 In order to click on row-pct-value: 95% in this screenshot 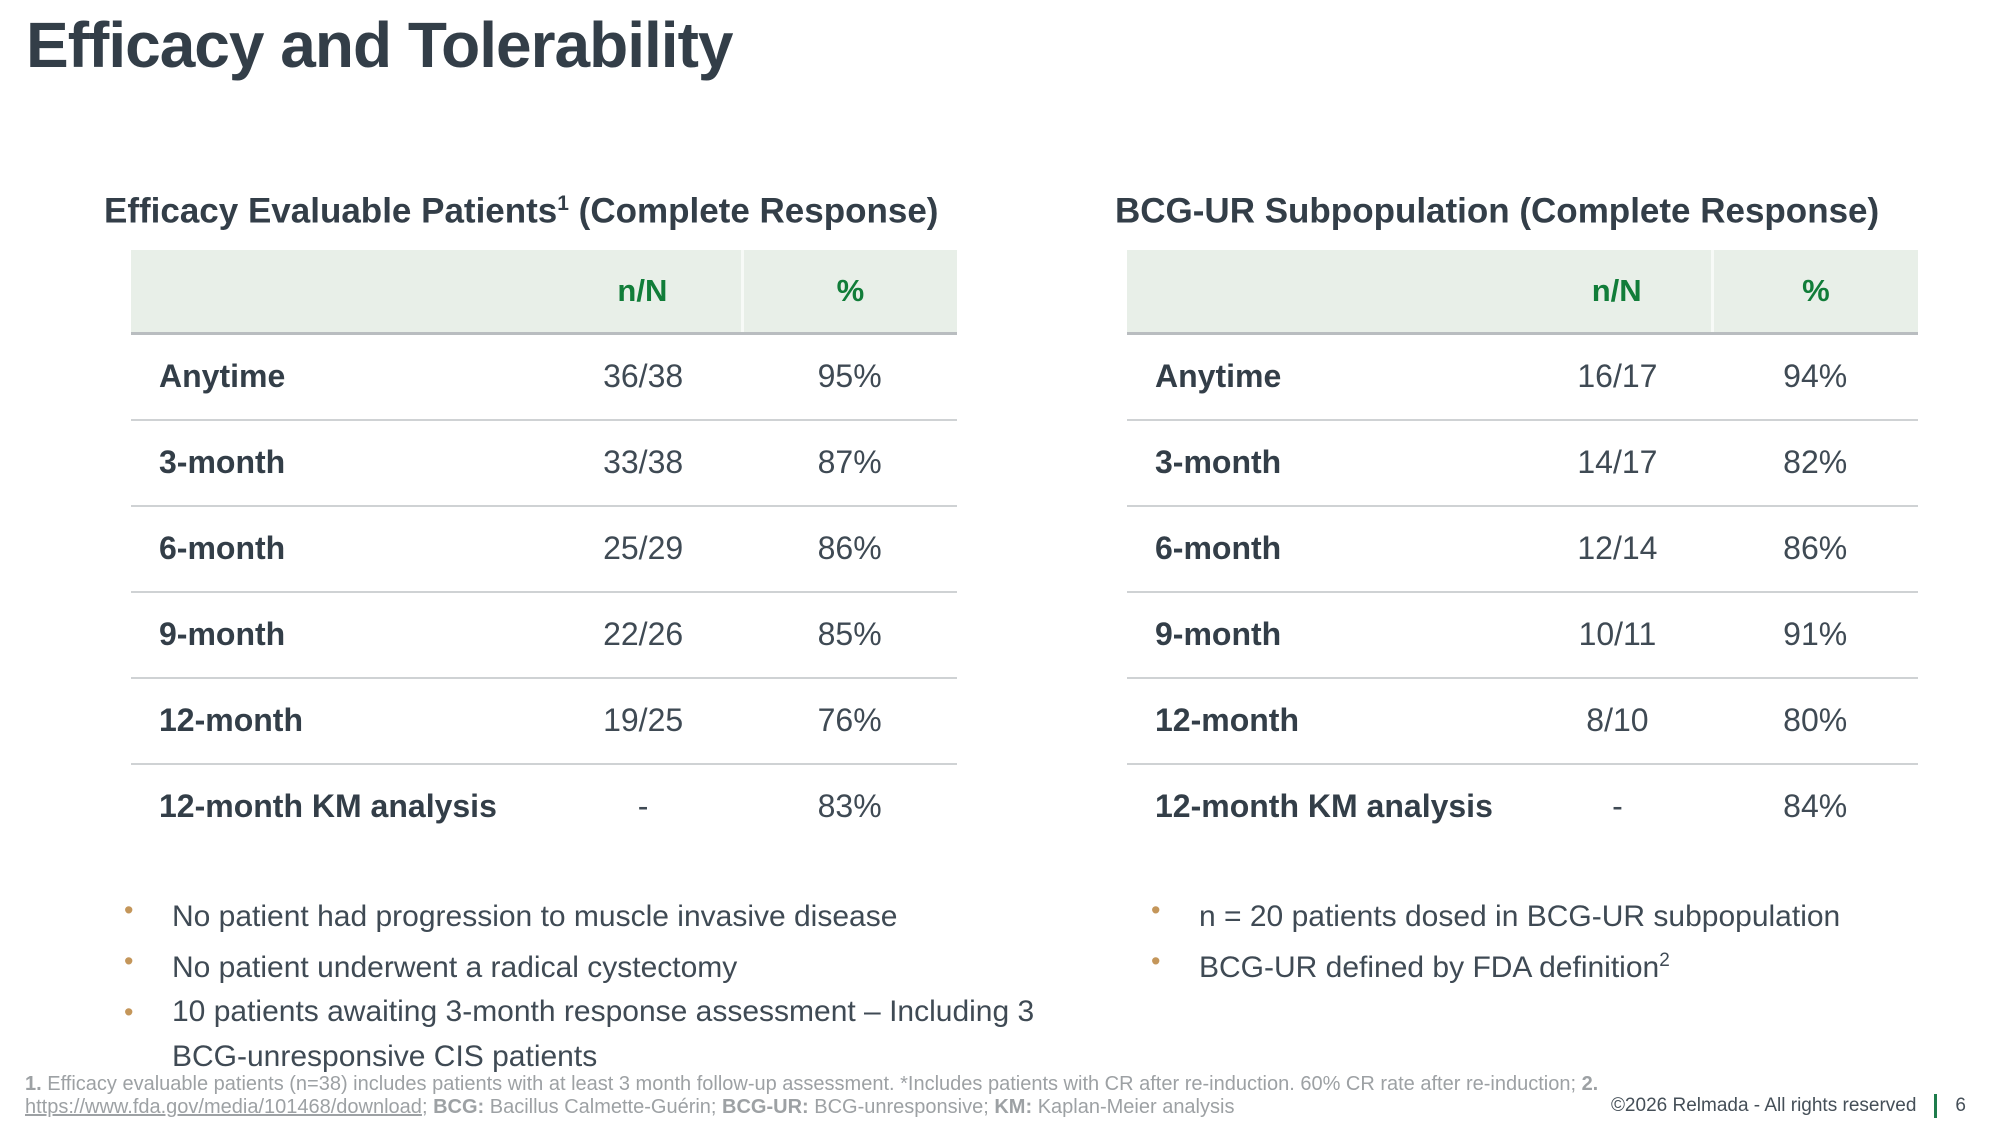, I will do `click(849, 377)`.